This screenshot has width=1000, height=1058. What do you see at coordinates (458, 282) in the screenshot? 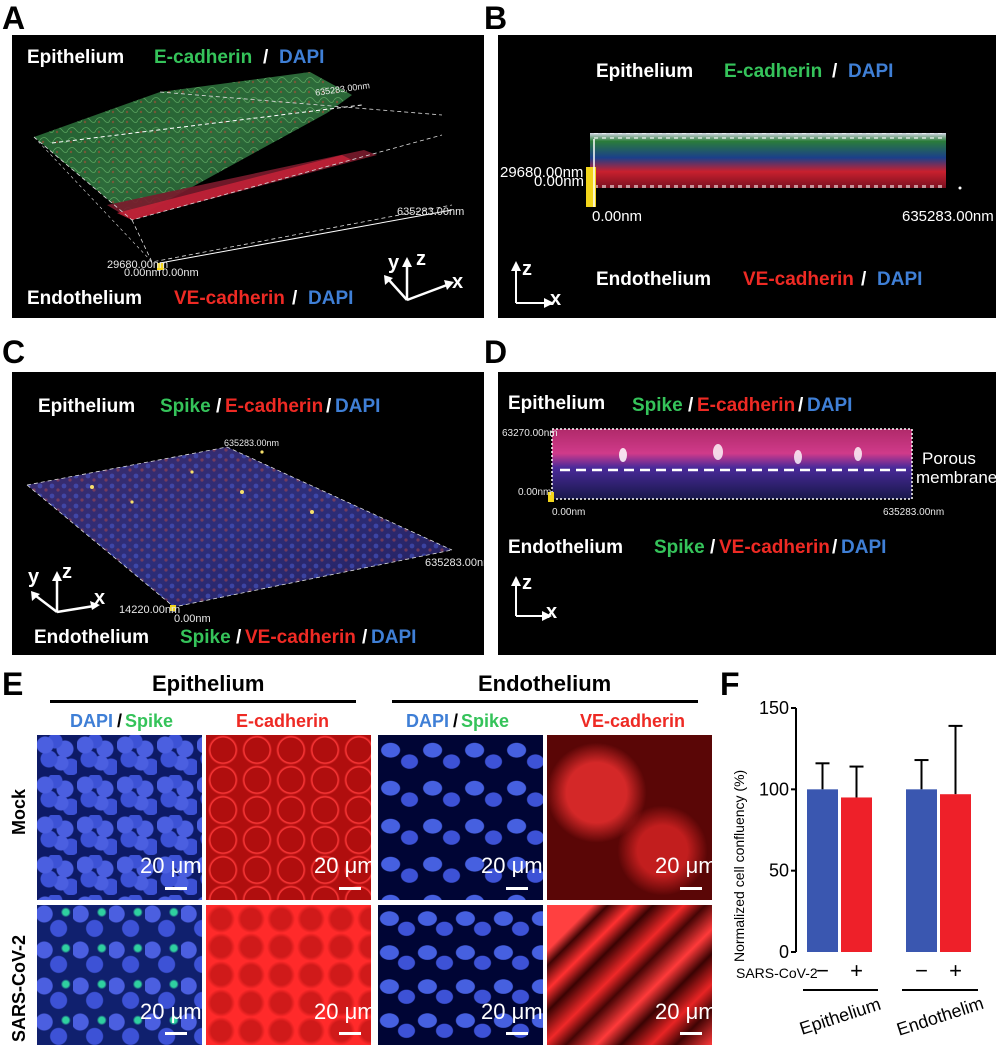
I see `panel-a-axis-x-letter: x` at bounding box center [458, 282].